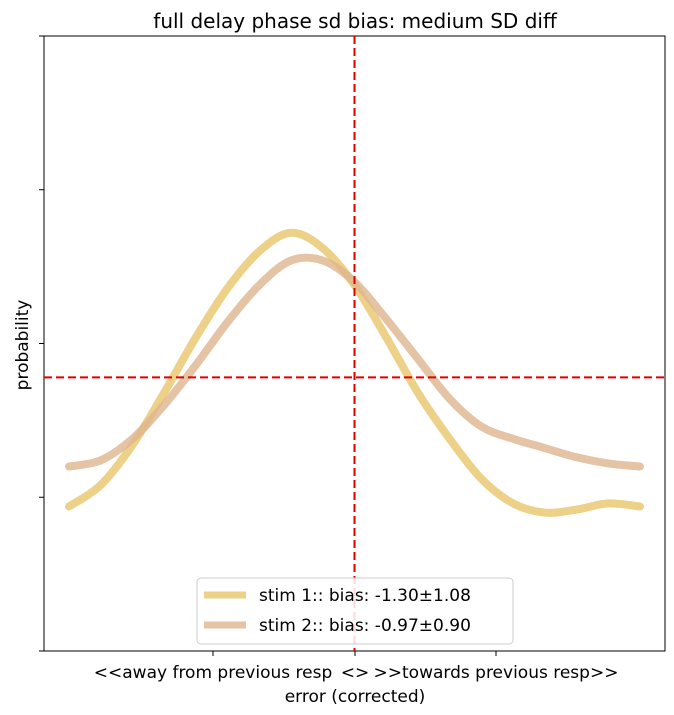  I want to click on x-axis-label: error (corrected), so click(355, 697).